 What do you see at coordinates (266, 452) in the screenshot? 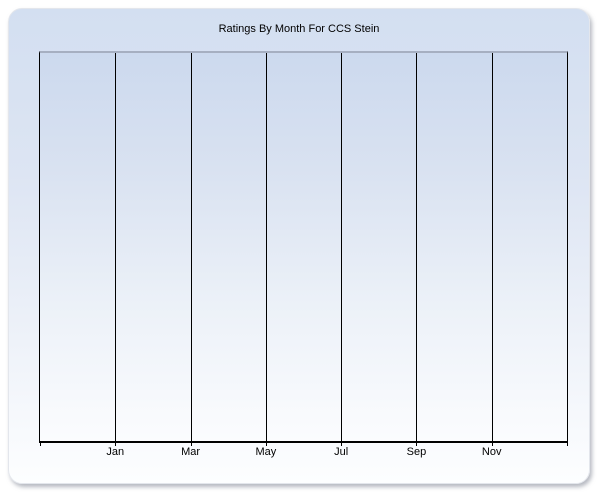
I see `x-axis-label: May` at bounding box center [266, 452].